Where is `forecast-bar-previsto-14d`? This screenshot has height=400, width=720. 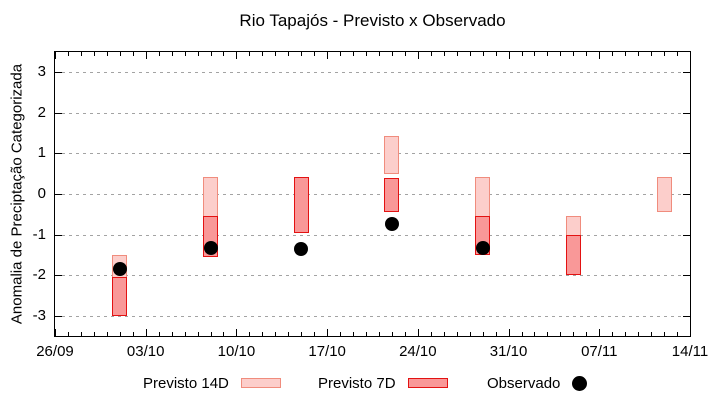
forecast-bar-previsto-14d is located at coordinates (392, 154).